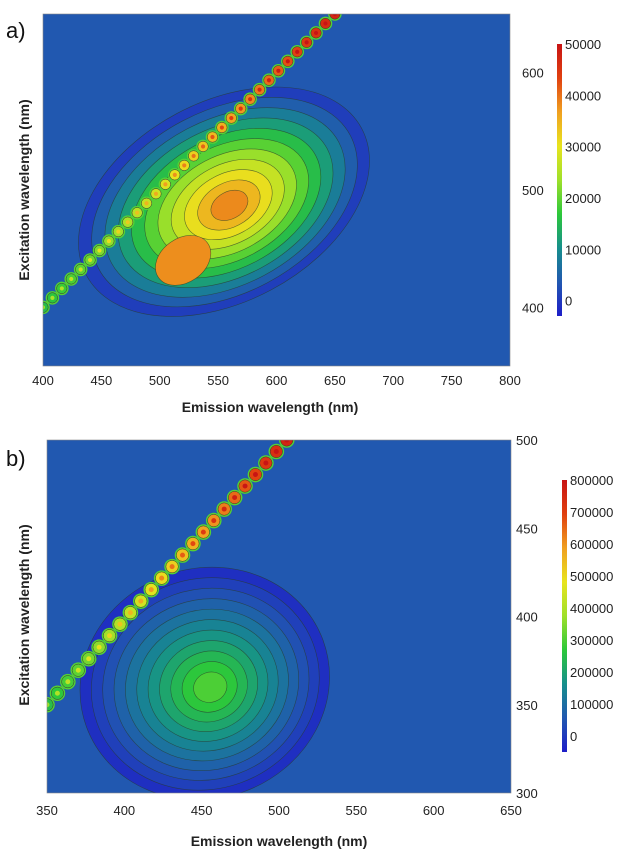 The image size is (620, 852). What do you see at coordinates (583, 95) in the screenshot?
I see `colorbar-tick-label: 40000` at bounding box center [583, 95].